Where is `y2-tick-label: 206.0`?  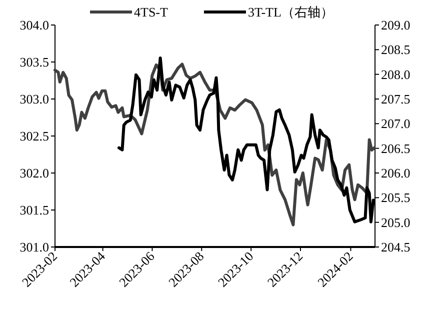
y2-tick-label: 206.0 is located at coordinates (395, 173).